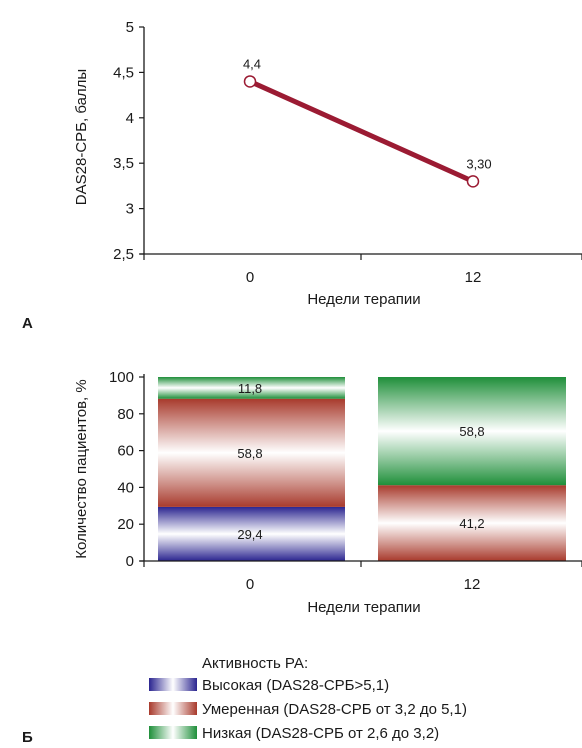  I want to click on stacked-bar-chart-y-ticks: 0 20 40 60 80 100, so click(126, 469).